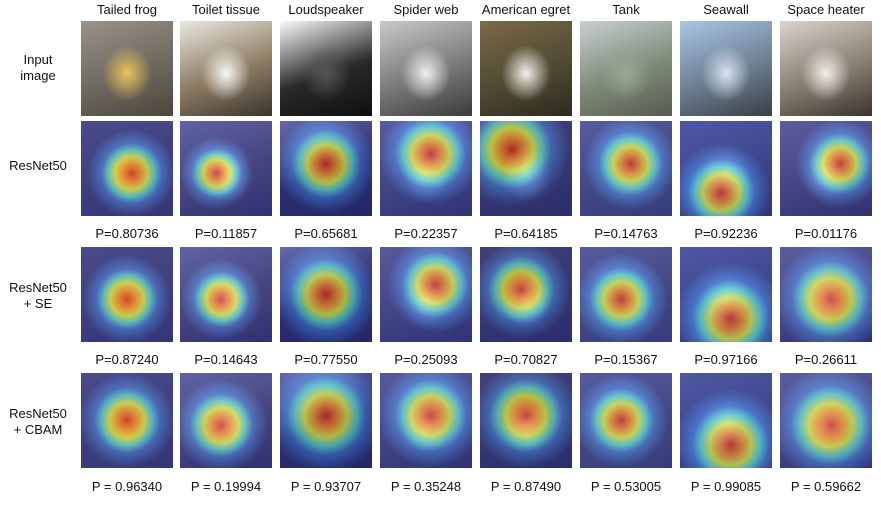 This screenshot has height=509, width=881. Describe the element at coordinates (326, 359) in the screenshot. I see `probability-label: P=0.77550` at that location.